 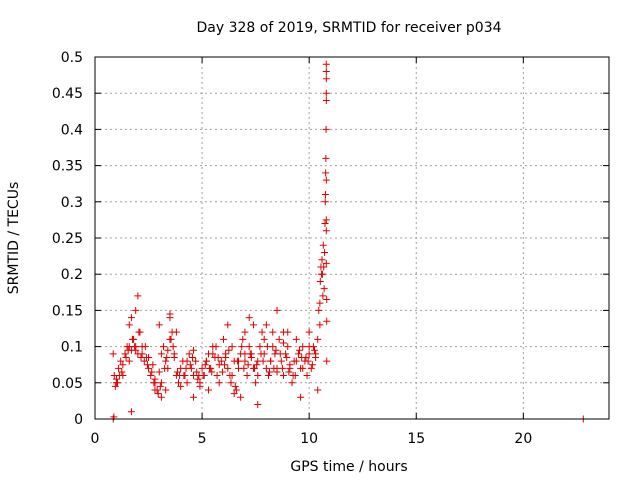 I want to click on x-tick-label: 0, so click(x=95, y=439).